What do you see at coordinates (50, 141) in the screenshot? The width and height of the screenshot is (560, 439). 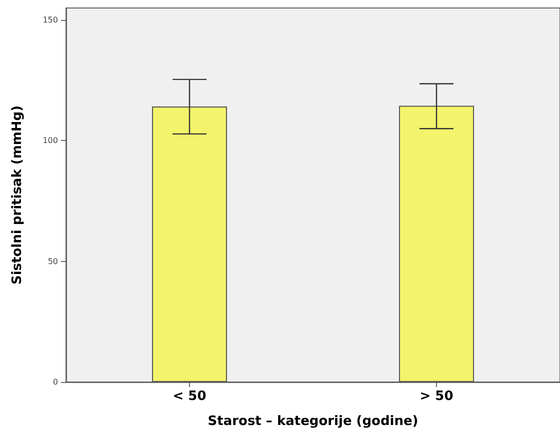 I see `y-tick-label: 100` at bounding box center [50, 141].